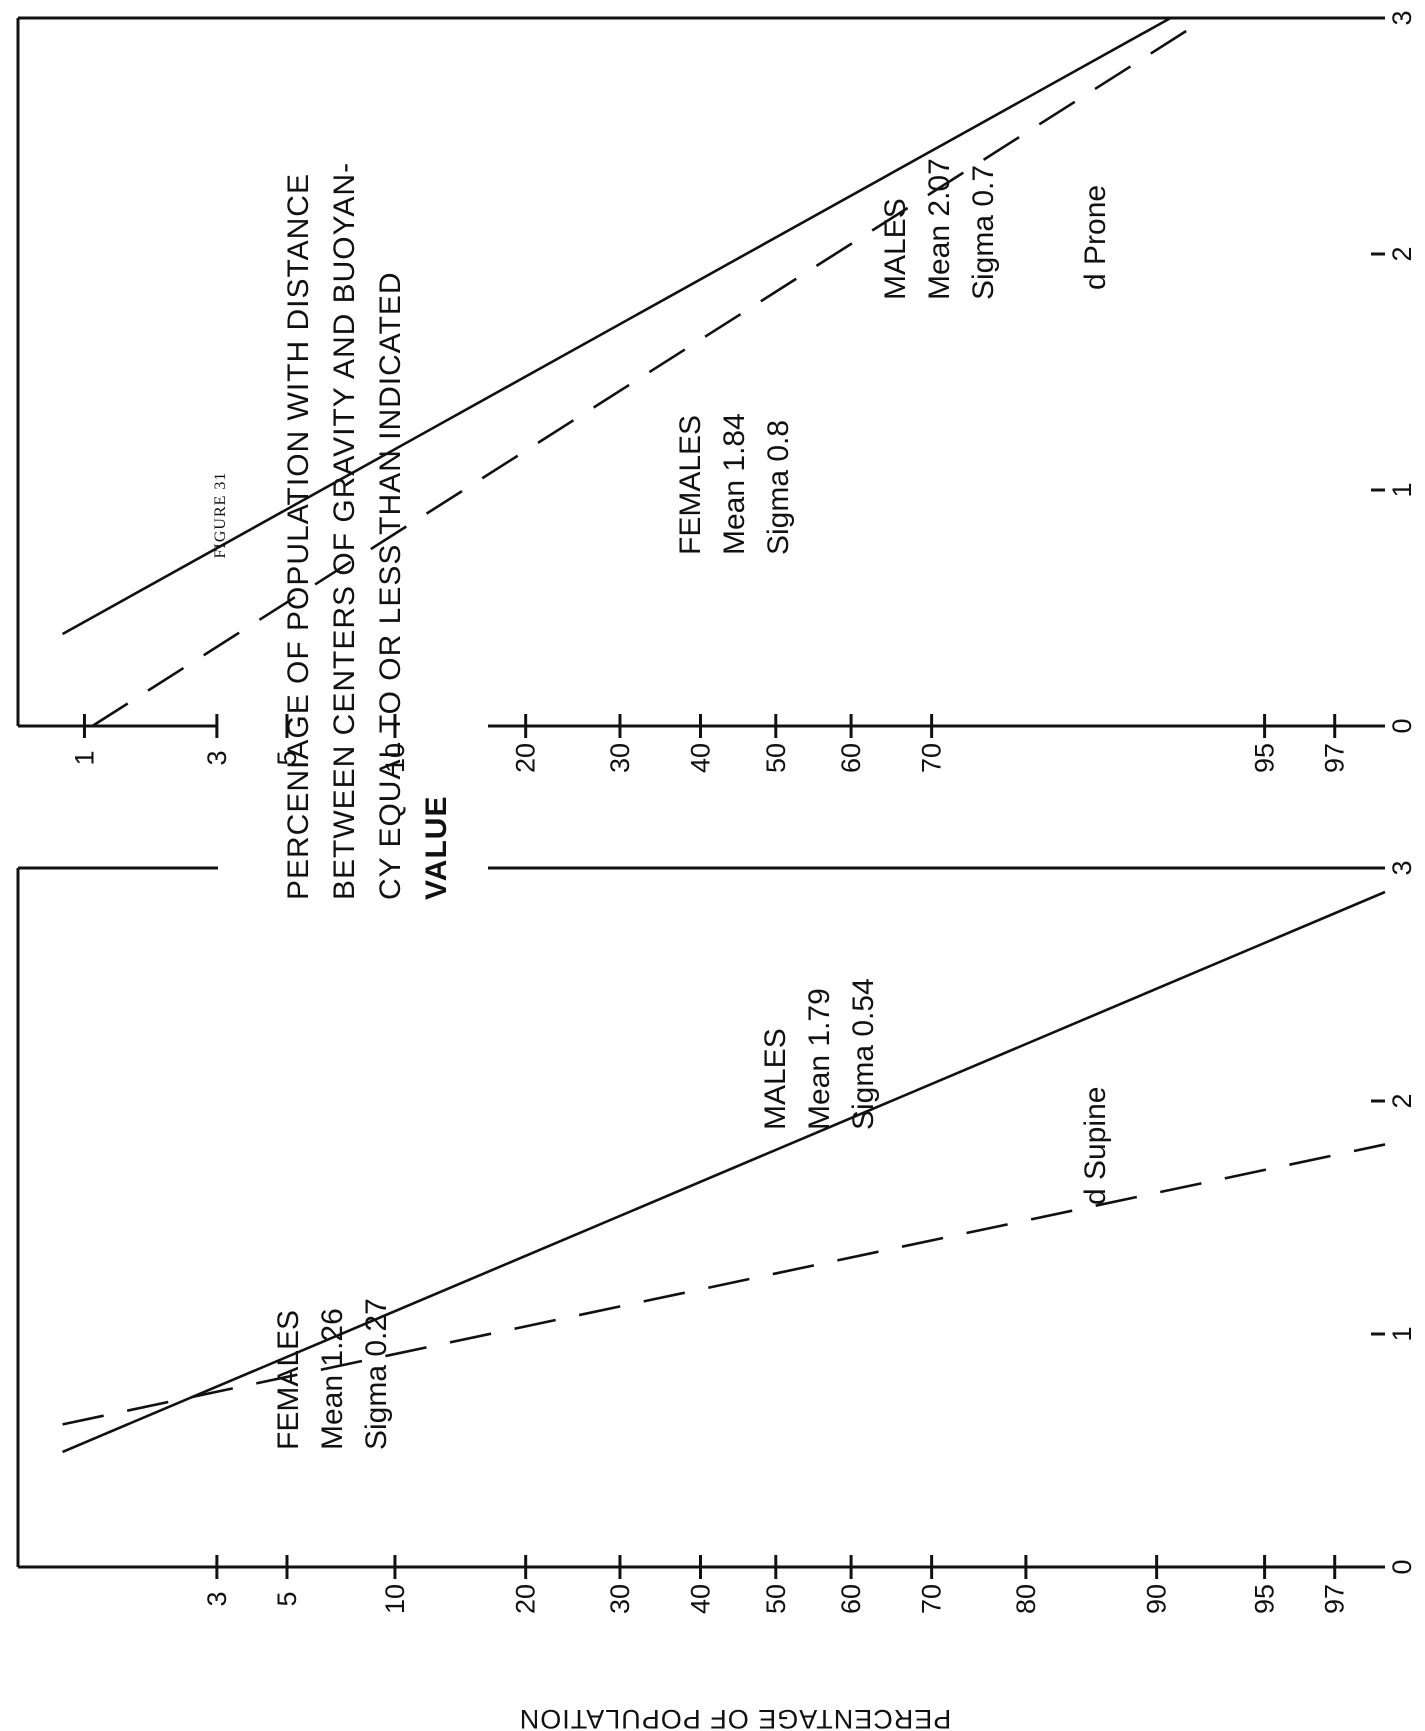  Describe the element at coordinates (1402, 1100) in the screenshot. I see `supine-x-tick-label: 2` at that location.